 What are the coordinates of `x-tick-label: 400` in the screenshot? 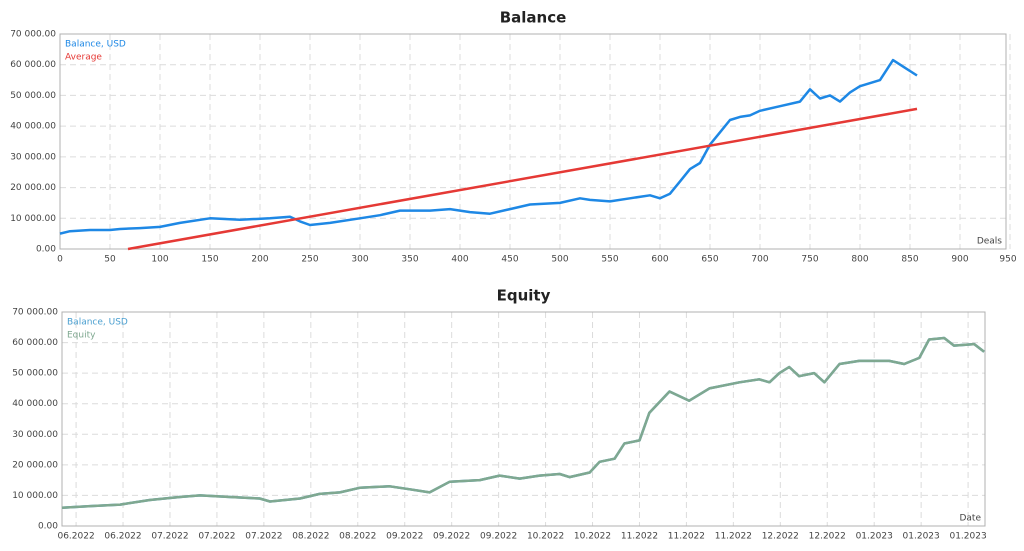 It's located at (459, 260).